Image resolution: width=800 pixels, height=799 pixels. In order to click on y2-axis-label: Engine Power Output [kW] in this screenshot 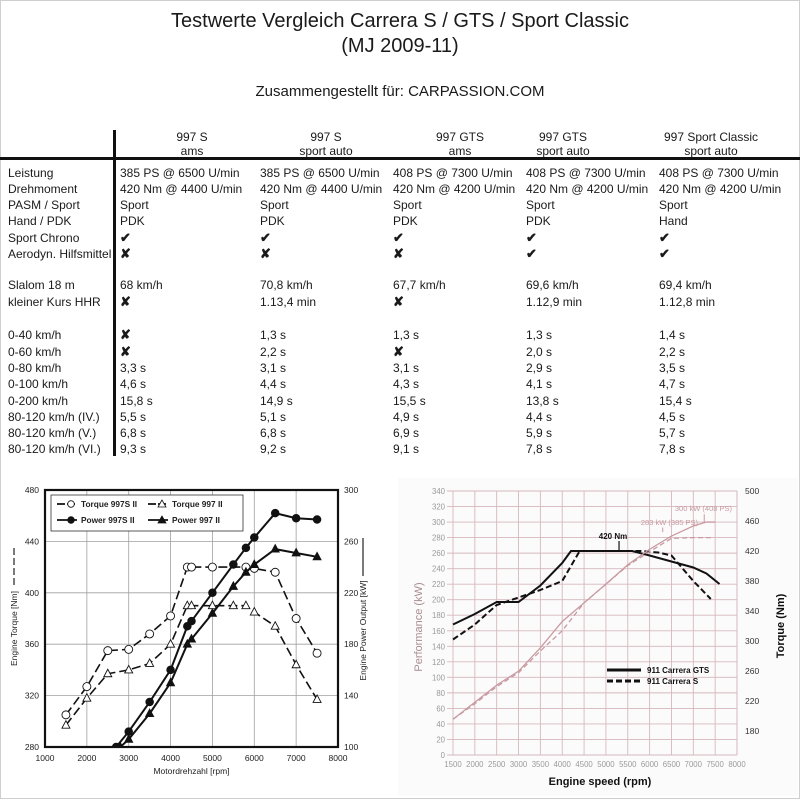, I will do `click(363, 630)`.